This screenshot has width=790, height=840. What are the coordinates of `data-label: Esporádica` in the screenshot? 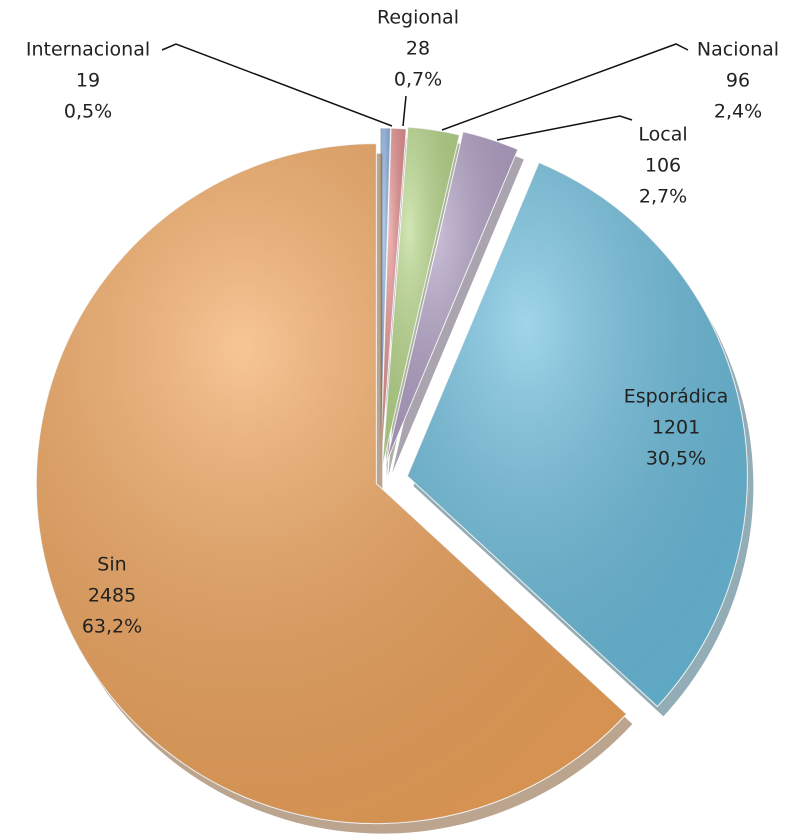 It's located at (676, 397).